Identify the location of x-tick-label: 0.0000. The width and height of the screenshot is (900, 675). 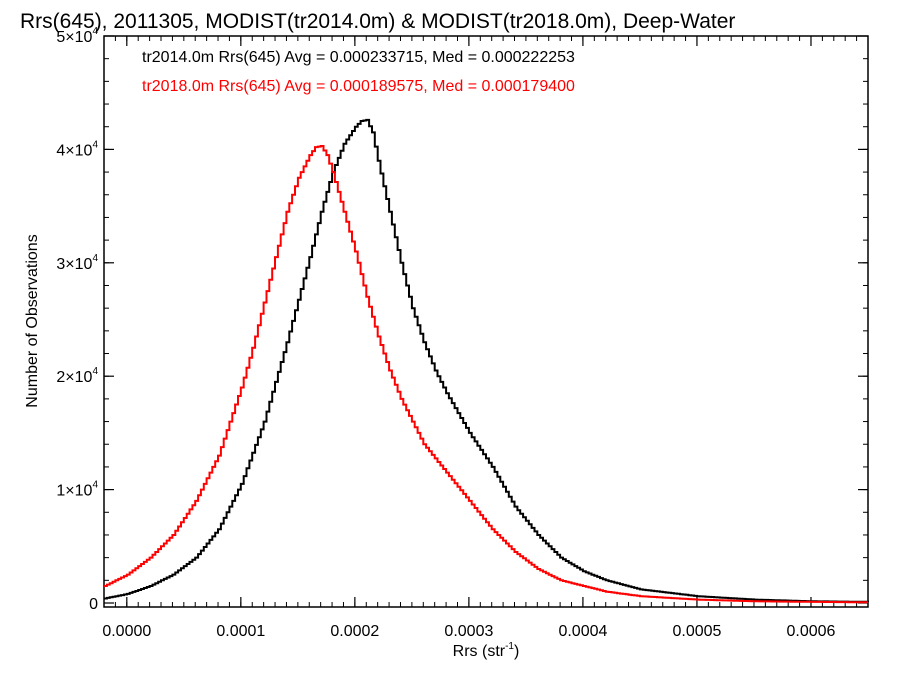
(126, 631).